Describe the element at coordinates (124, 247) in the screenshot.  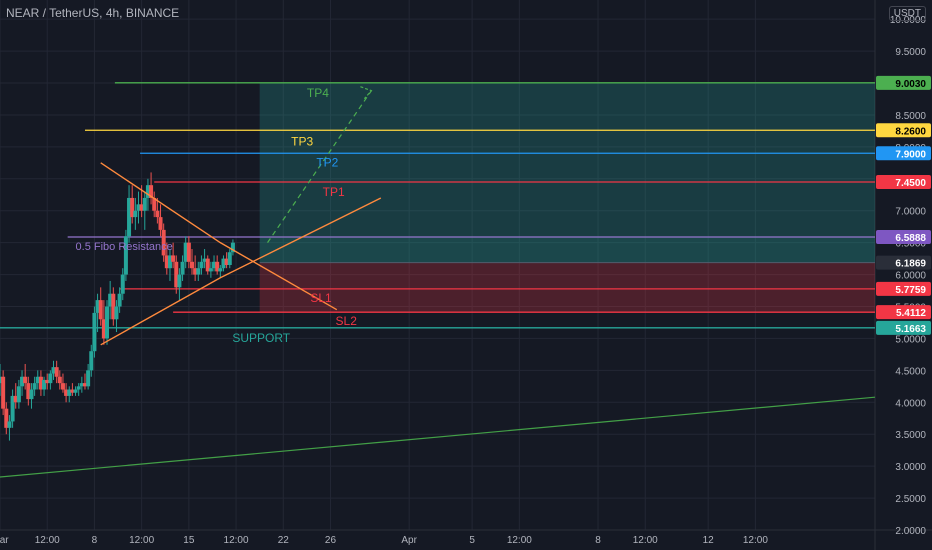
I see `level-label-4: 0.5 Fibo Resistance` at that location.